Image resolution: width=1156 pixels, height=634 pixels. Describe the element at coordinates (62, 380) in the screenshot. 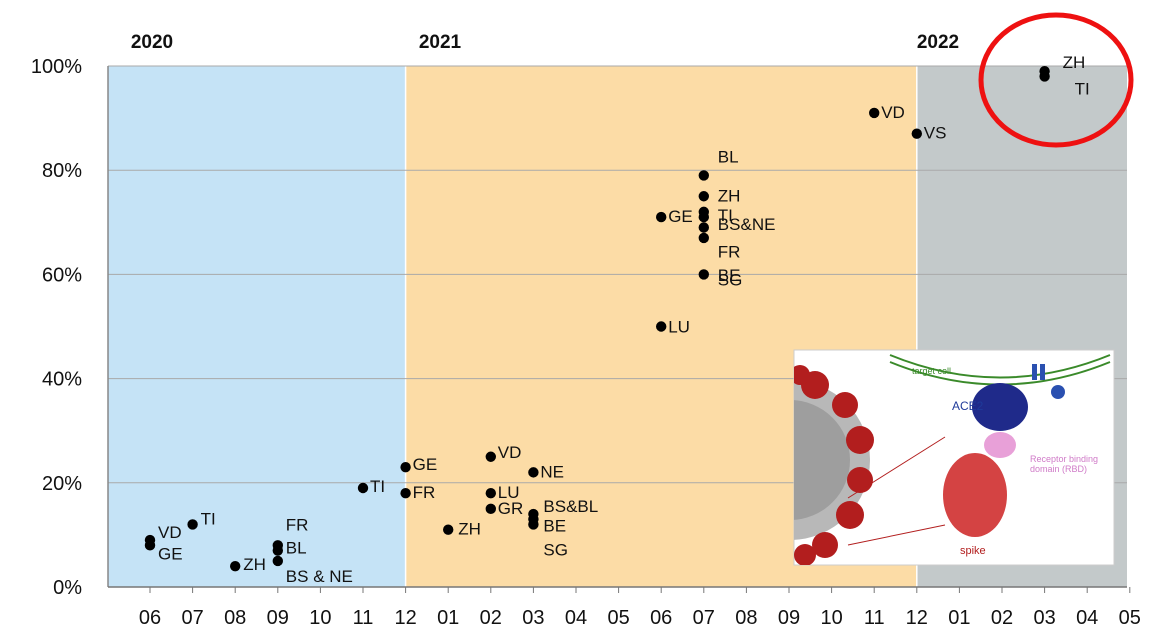

I see `y-tick-label: 40%` at that location.